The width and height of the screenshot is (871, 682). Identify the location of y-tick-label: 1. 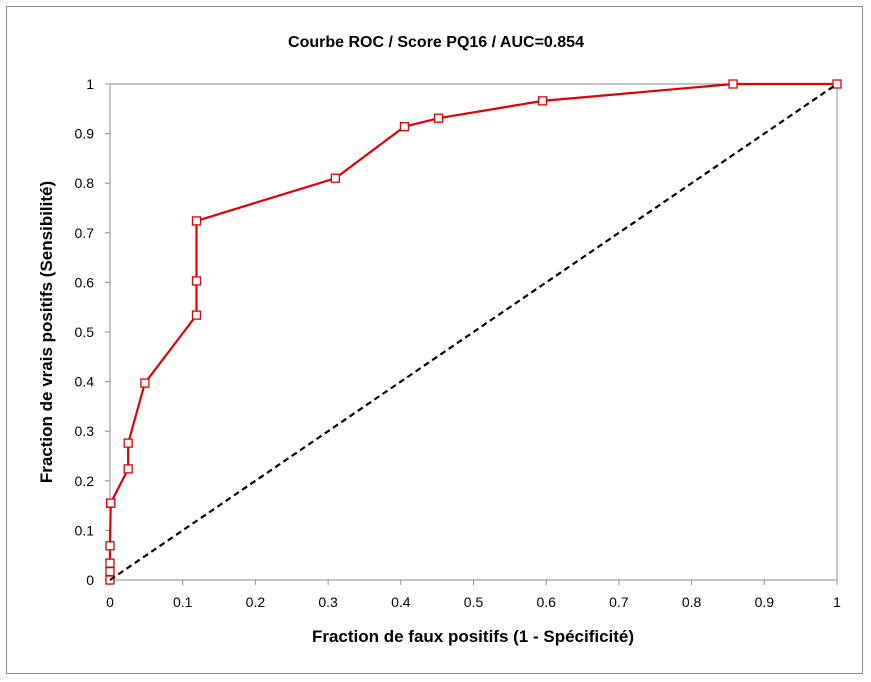
(90, 84).